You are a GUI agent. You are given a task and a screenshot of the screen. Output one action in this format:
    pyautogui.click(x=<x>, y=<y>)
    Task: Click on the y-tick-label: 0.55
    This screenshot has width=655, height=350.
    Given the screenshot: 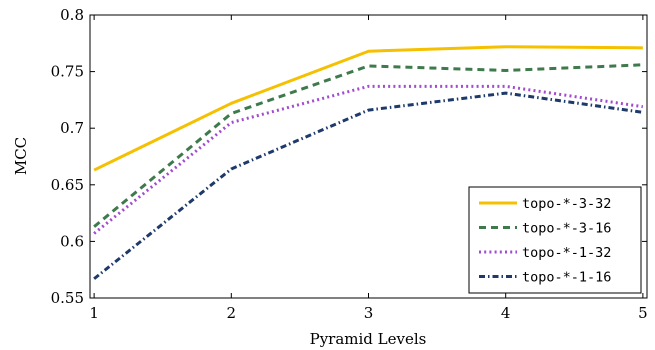 What is the action you would take?
    pyautogui.click(x=67, y=298)
    